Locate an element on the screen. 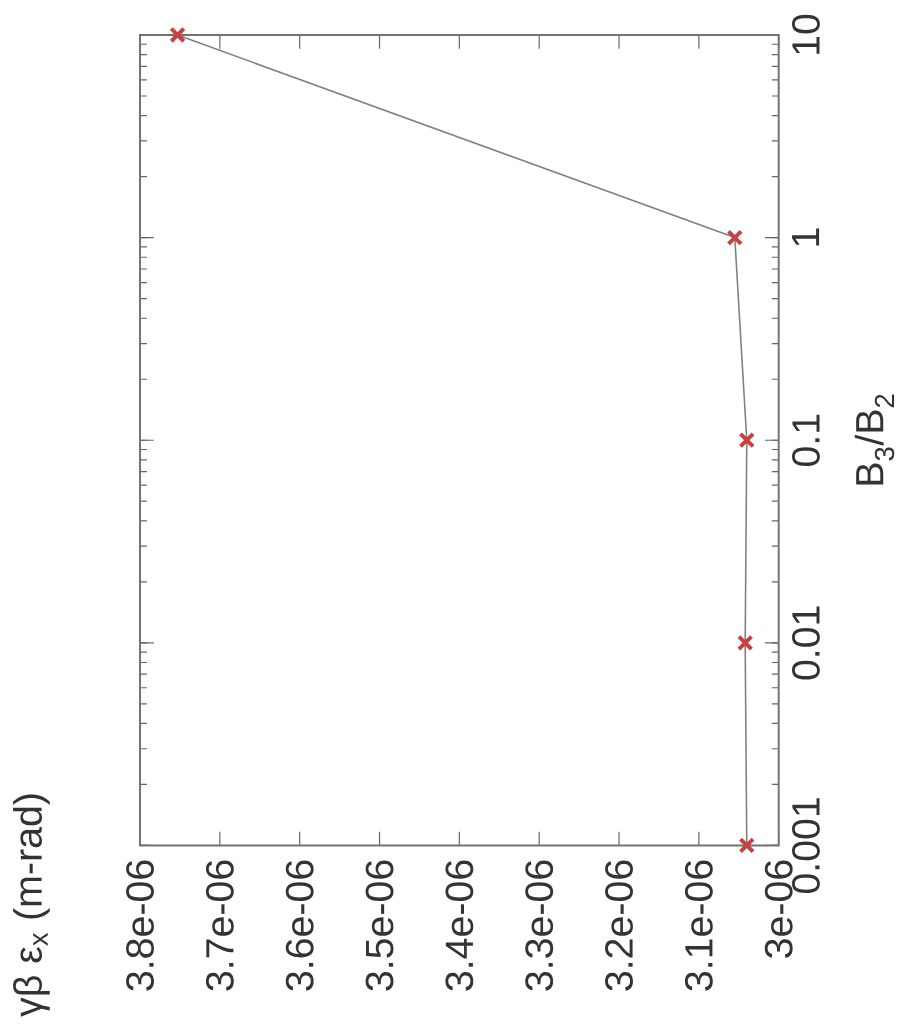 Image resolution: width=907 pixels, height=1033 pixels. y-tick-label: 0.1 is located at coordinates (805, 440).